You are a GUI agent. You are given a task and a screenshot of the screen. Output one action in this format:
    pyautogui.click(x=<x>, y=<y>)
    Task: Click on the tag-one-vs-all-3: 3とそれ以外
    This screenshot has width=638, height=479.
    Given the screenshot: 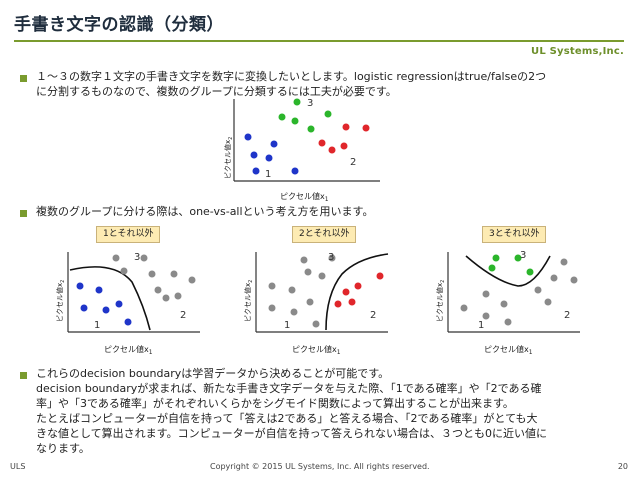 What is the action you would take?
    pyautogui.click(x=514, y=234)
    